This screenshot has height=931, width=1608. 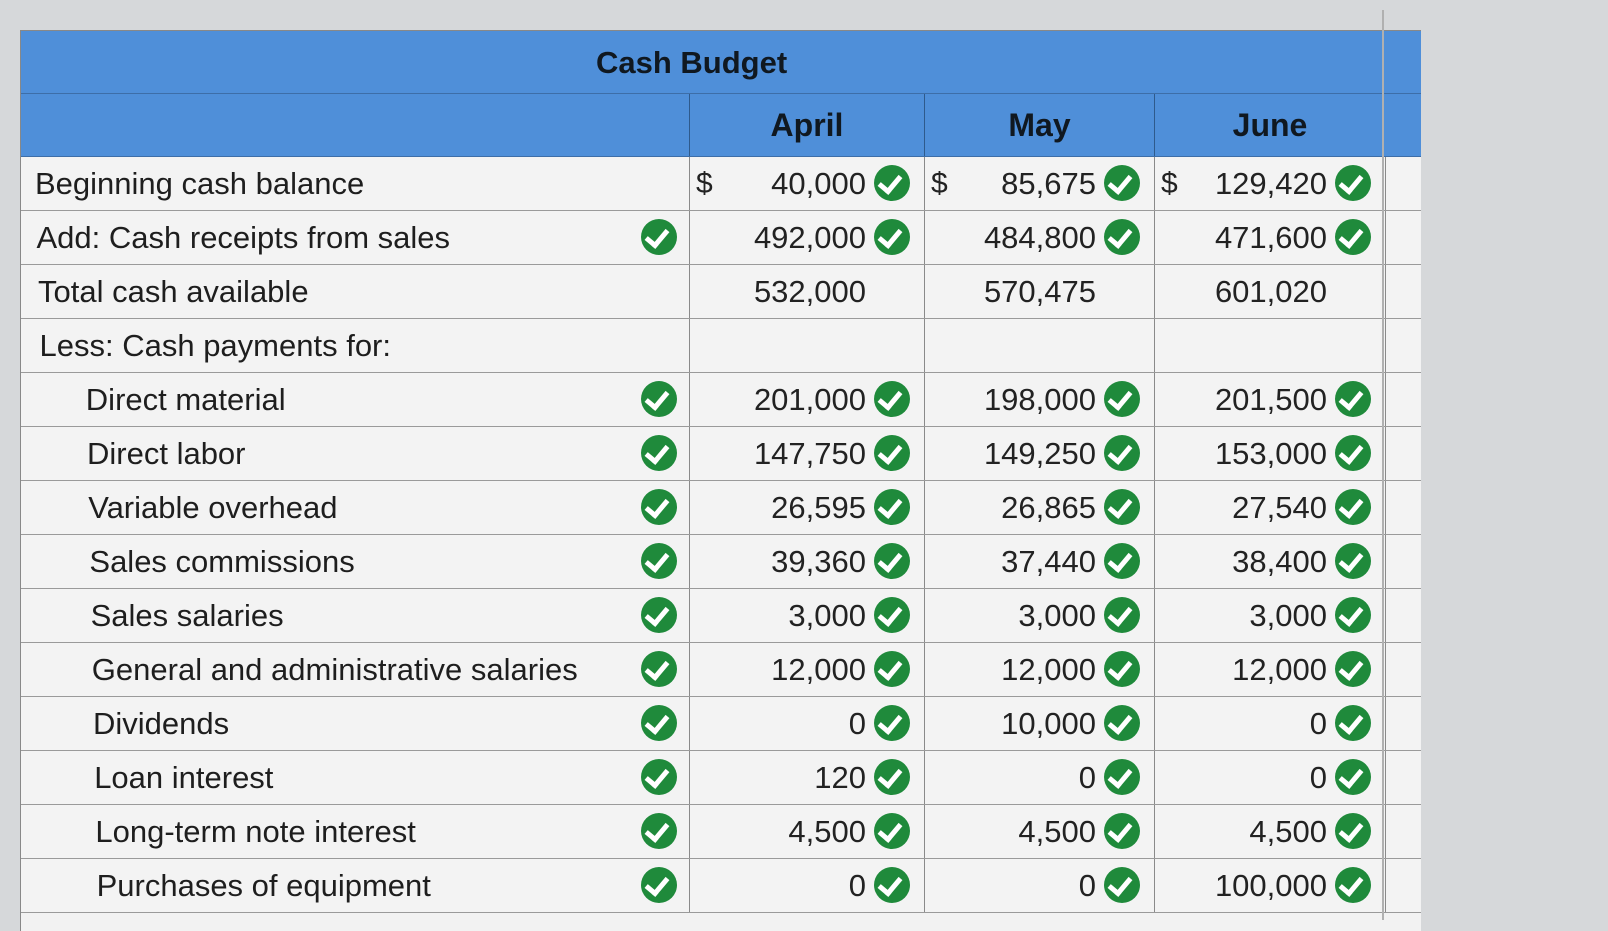 I want to click on value-cell: $40,000, so click(x=807, y=183).